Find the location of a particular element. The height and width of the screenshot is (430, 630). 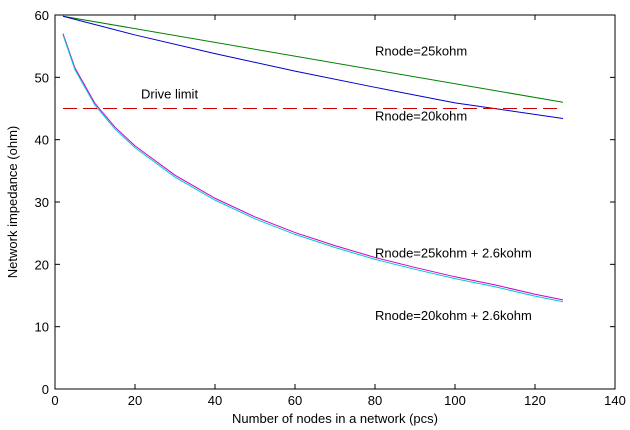

x-tick-label: 80 is located at coordinates (375, 400).